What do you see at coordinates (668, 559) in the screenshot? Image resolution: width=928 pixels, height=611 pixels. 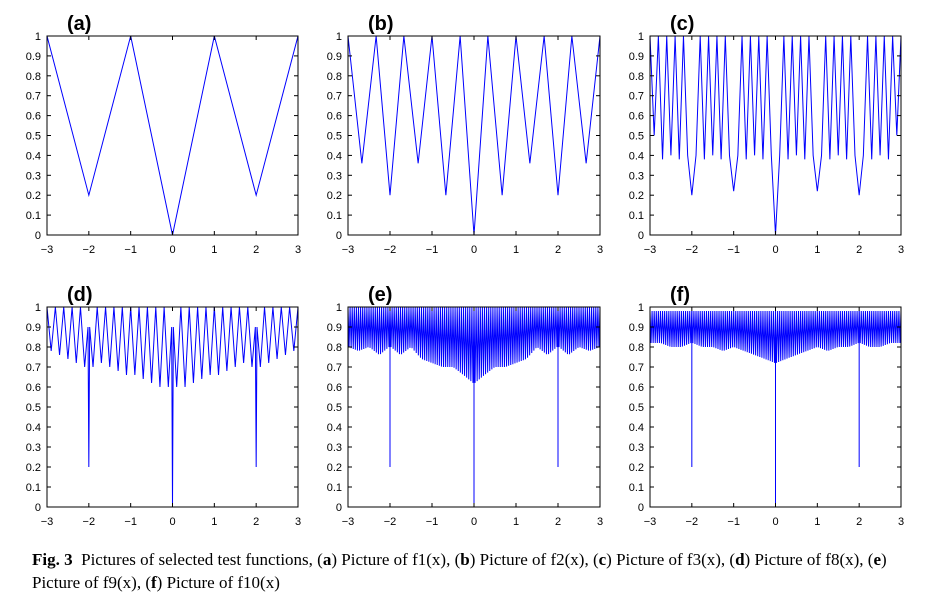 I see `caption-item-text: Picture of f3(x)` at bounding box center [668, 559].